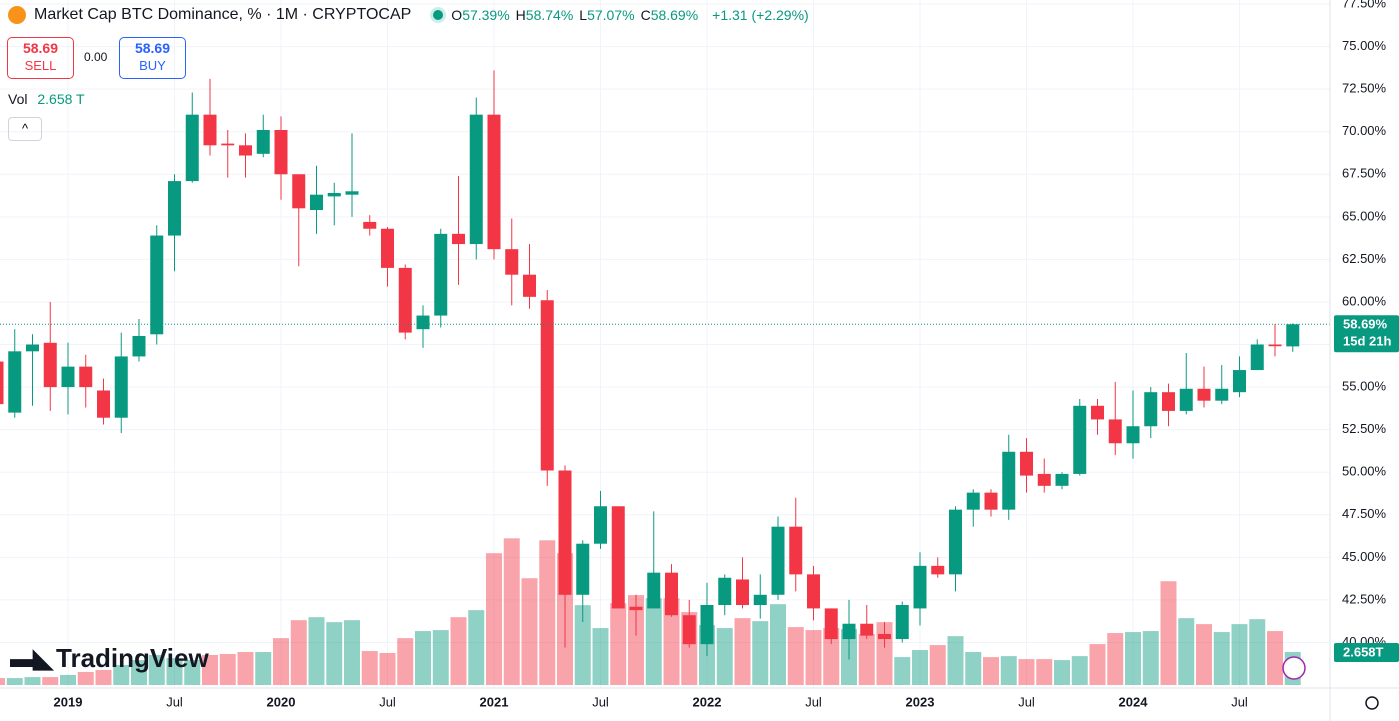 The width and height of the screenshot is (1399, 721). What do you see at coordinates (1364, 598) in the screenshot?
I see `y-tick-label: 42.50%` at bounding box center [1364, 598].